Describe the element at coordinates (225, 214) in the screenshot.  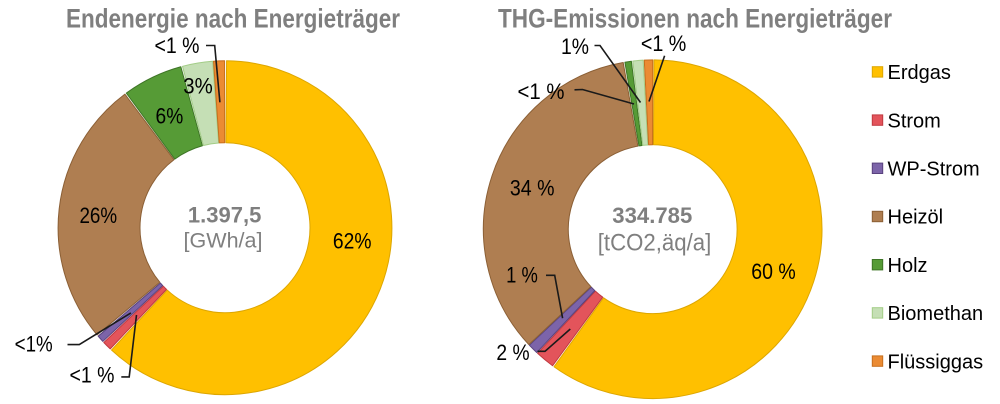
I see `svg-text: 1.397,5` at that location.